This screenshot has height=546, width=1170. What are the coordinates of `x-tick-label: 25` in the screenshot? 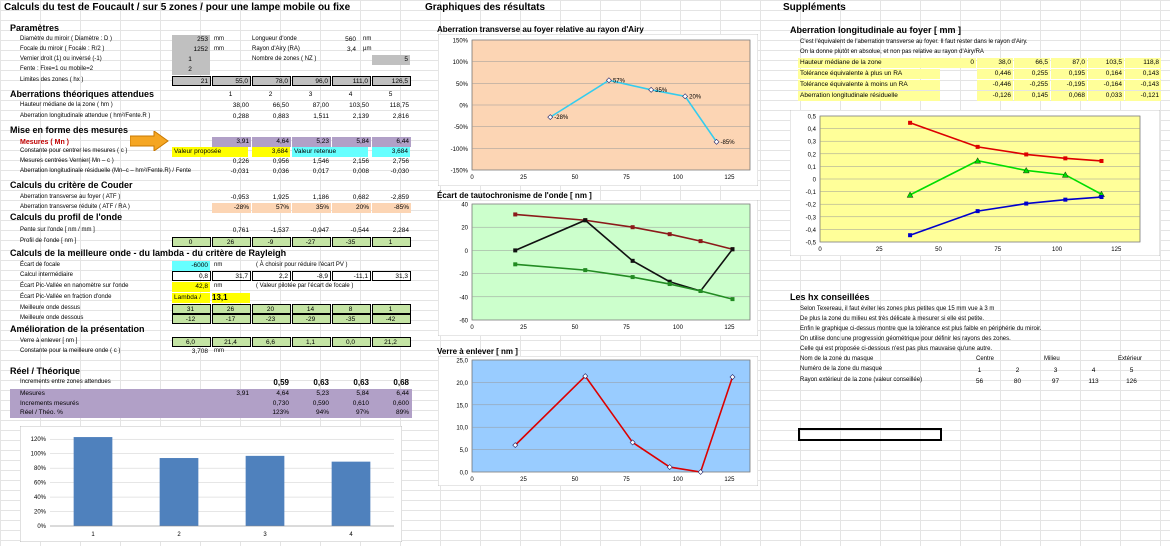 It's located at (879, 250).